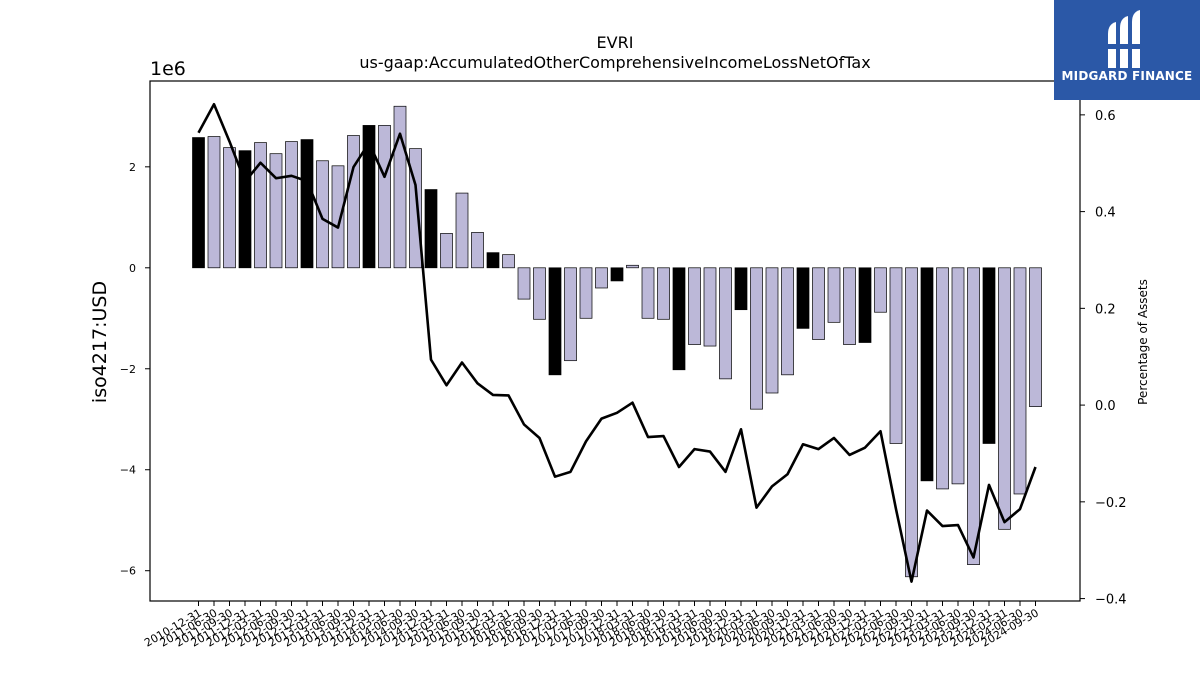 Image resolution: width=1200 pixels, height=675 pixels. What do you see at coordinates (1105, 116) in the screenshot?
I see `y2-tick-label: 0.6` at bounding box center [1105, 116].